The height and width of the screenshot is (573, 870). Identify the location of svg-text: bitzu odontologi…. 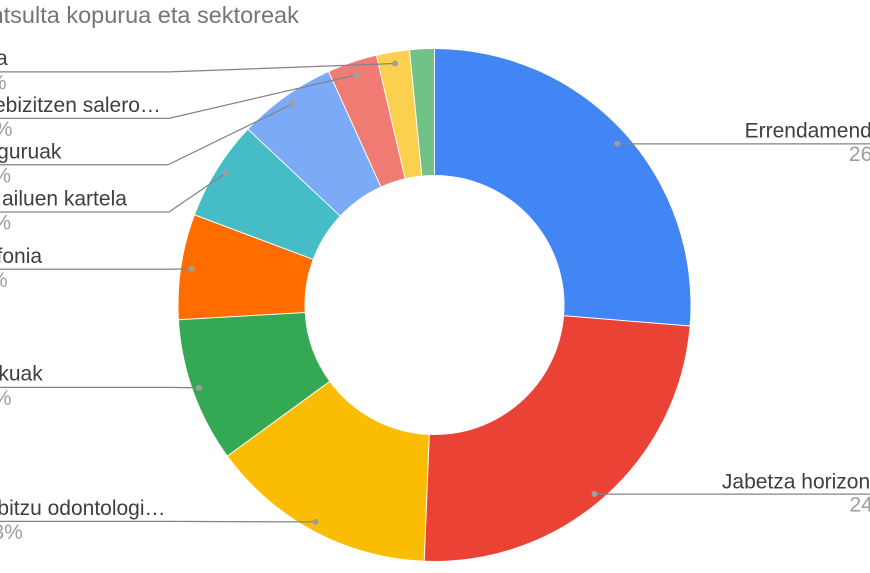
(83, 508).